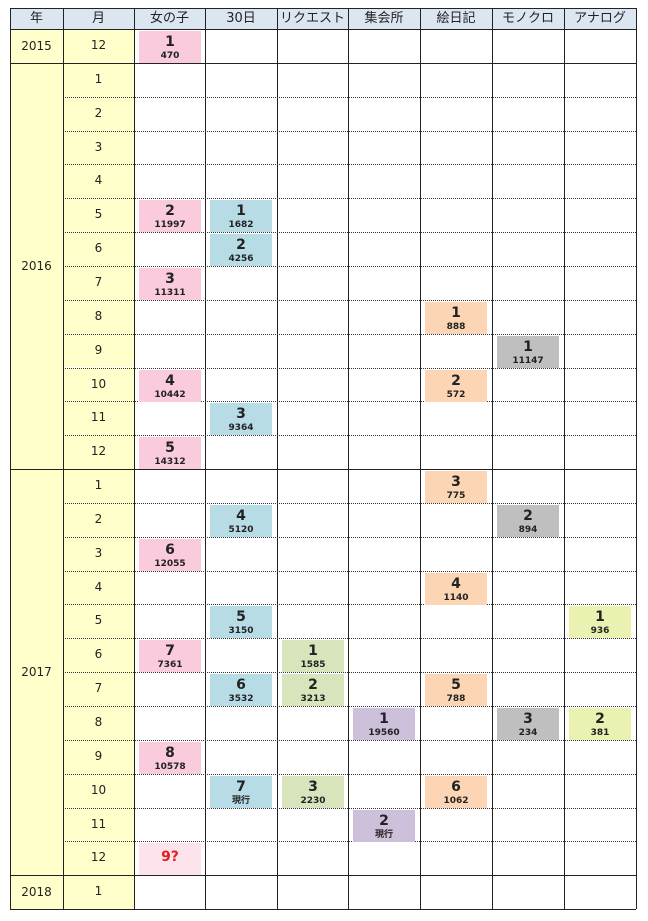  Describe the element at coordinates (456, 699) in the screenshot. I see `entry-value: 788` at that location.